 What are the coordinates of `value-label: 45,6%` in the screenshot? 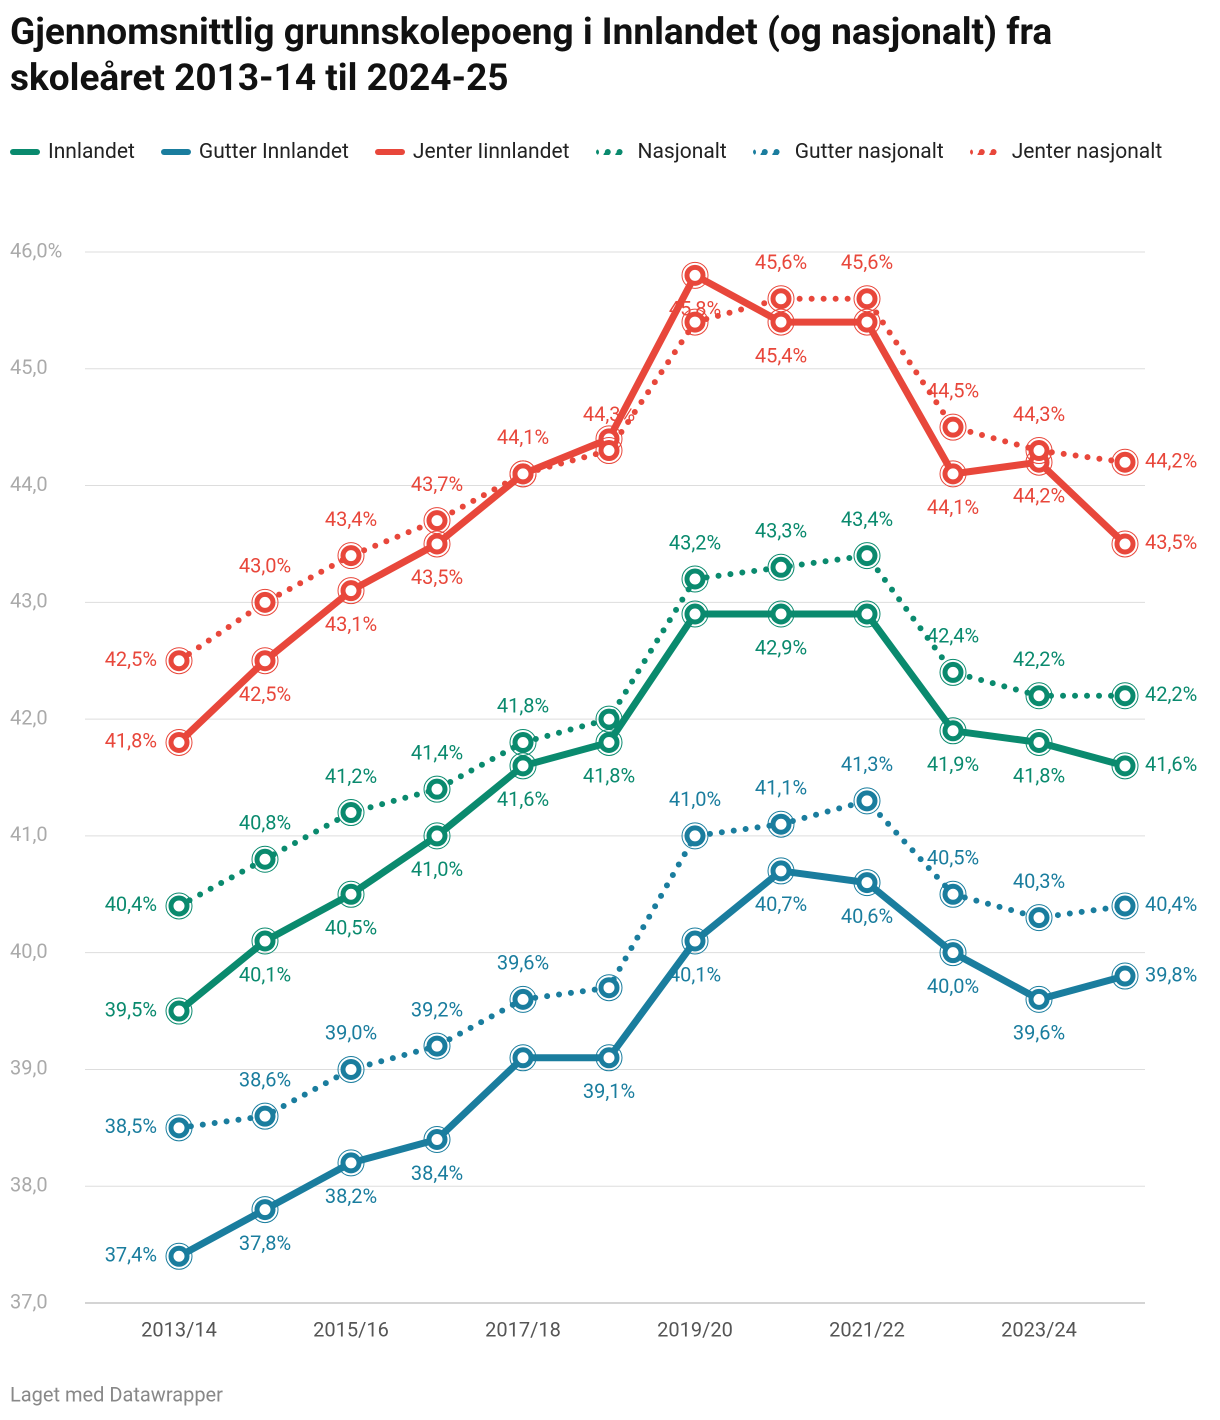 It's located at (781, 262).